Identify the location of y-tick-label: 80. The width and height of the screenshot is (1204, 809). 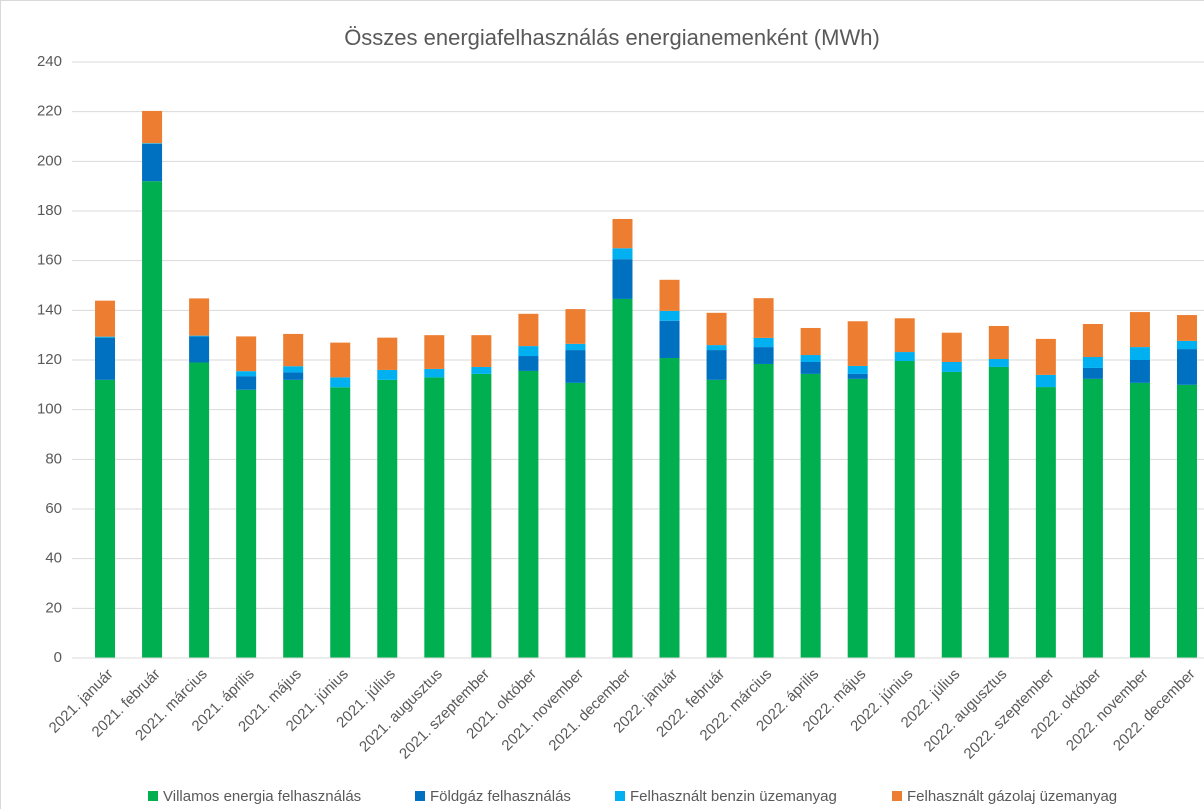
(53, 458).